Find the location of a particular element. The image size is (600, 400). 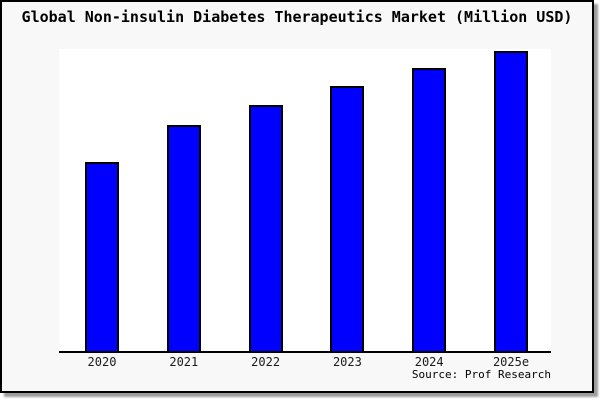

x-tick-label-2021: 2021 is located at coordinates (184, 362).